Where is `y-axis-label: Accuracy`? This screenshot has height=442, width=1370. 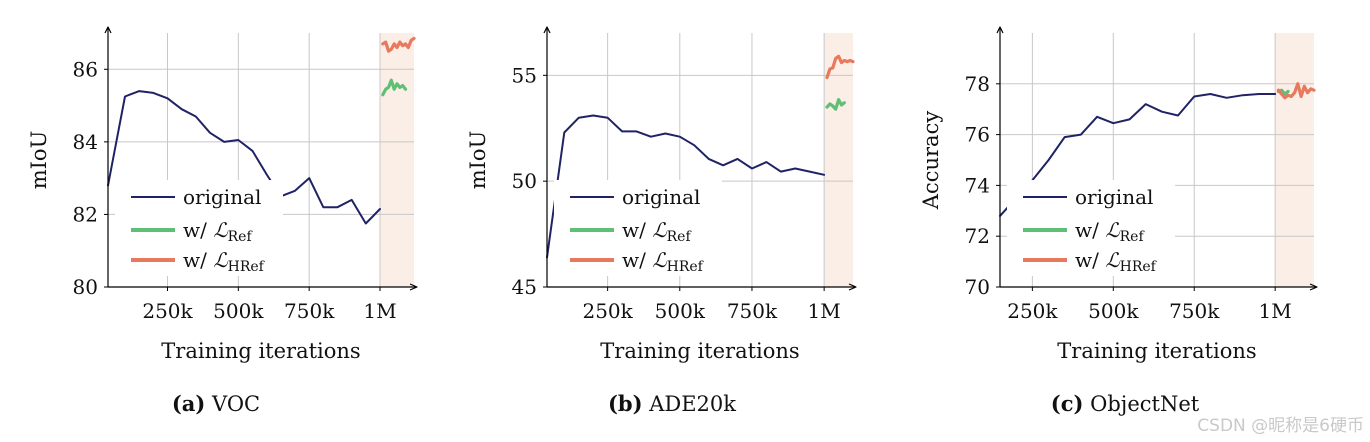
y-axis-label: Accuracy is located at coordinates (931, 161).